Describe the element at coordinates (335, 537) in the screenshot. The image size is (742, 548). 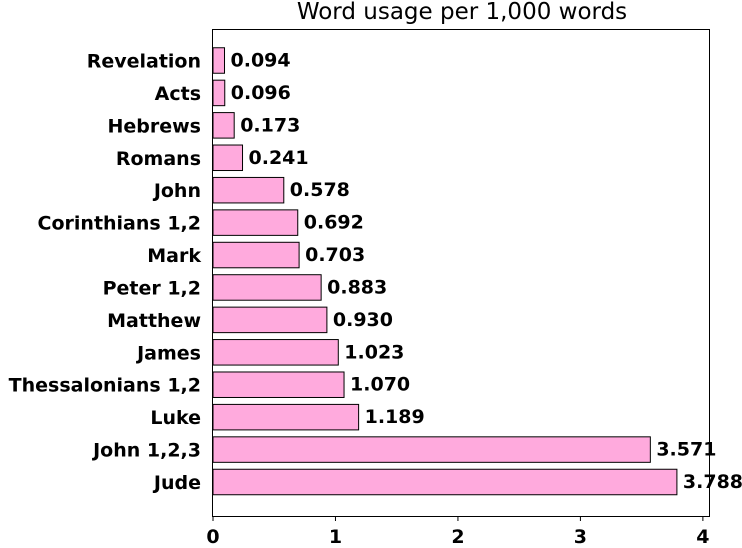
I see `x-tick-label-1: 1` at that location.